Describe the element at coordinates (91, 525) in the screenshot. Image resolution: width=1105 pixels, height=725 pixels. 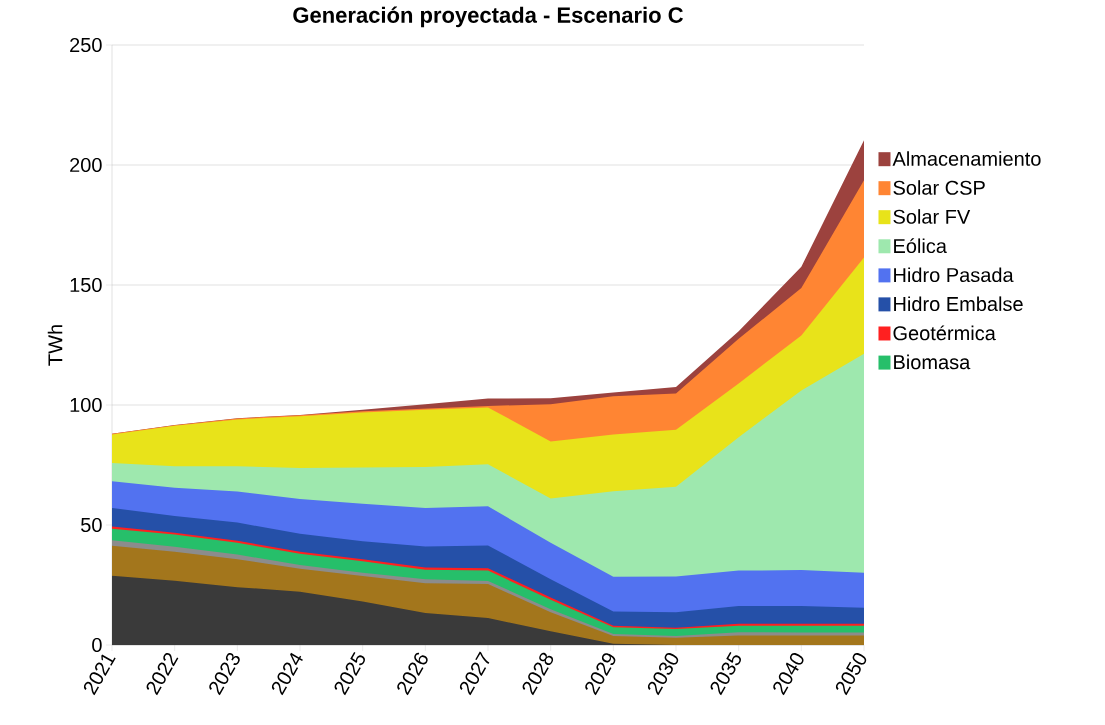
I see `y-tick-label: 50` at that location.